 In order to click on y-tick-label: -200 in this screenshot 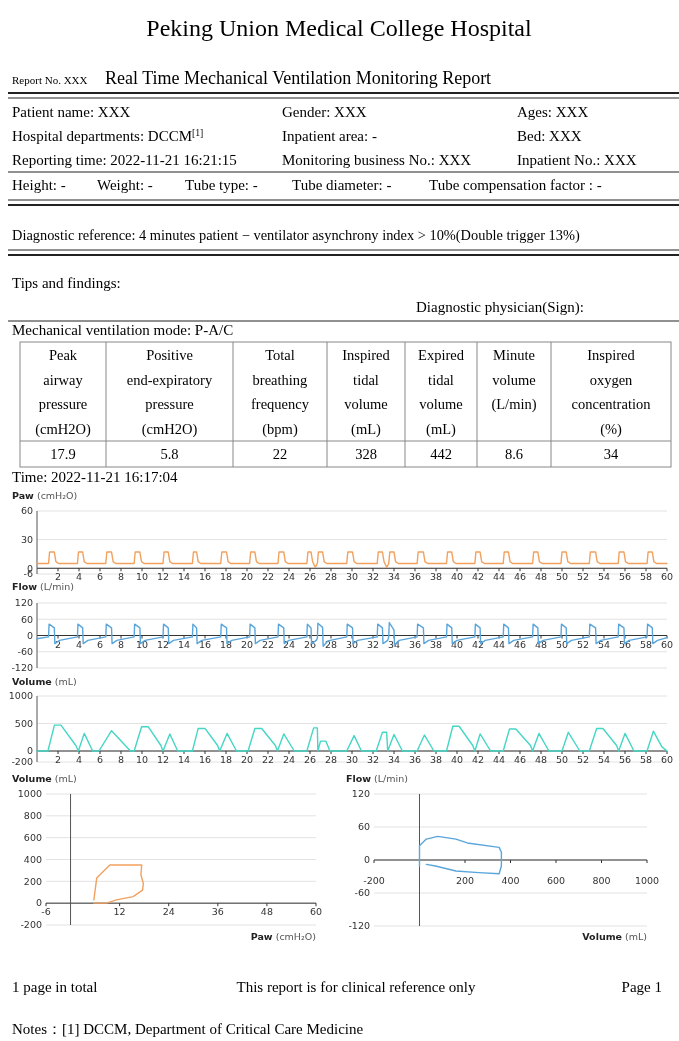, I will do `click(31, 925)`.